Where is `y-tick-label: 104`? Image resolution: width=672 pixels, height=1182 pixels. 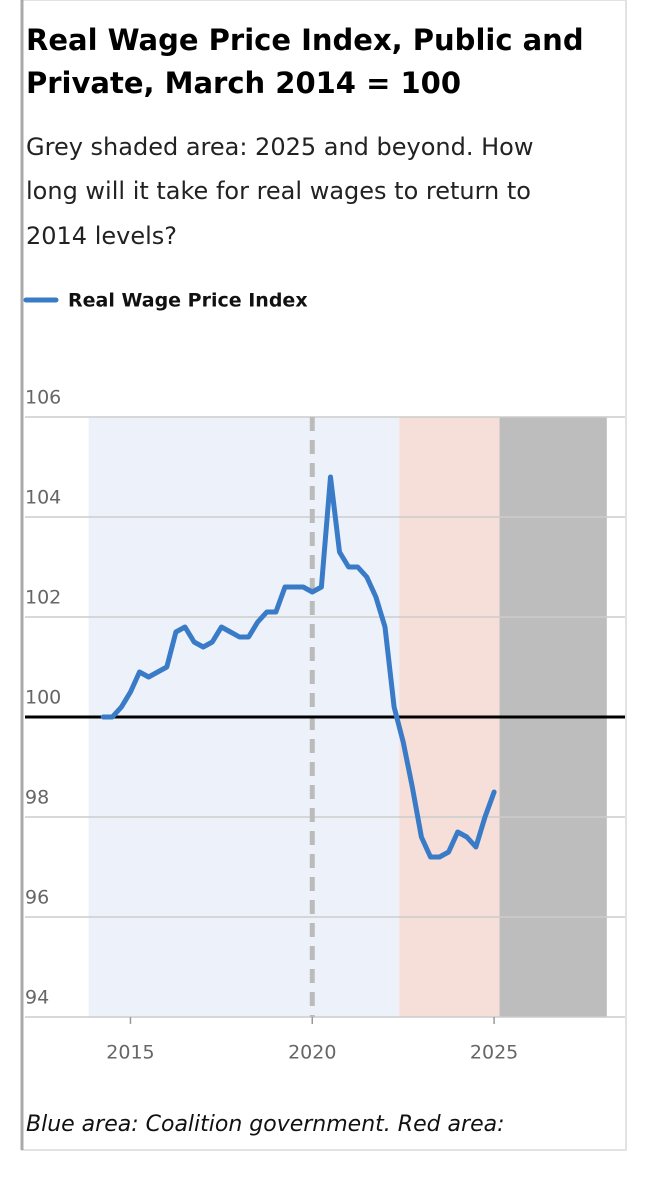
y-tick-label: 104 is located at coordinates (43, 498).